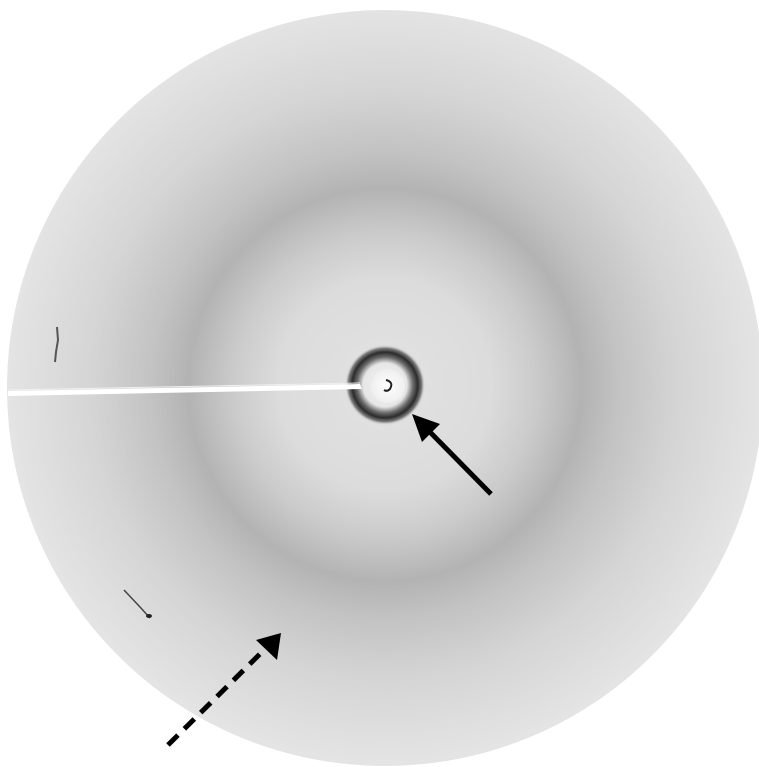 This screenshot has height=767, width=759. What do you see at coordinates (57, 344) in the screenshot?
I see `spot-artifact-left` at bounding box center [57, 344].